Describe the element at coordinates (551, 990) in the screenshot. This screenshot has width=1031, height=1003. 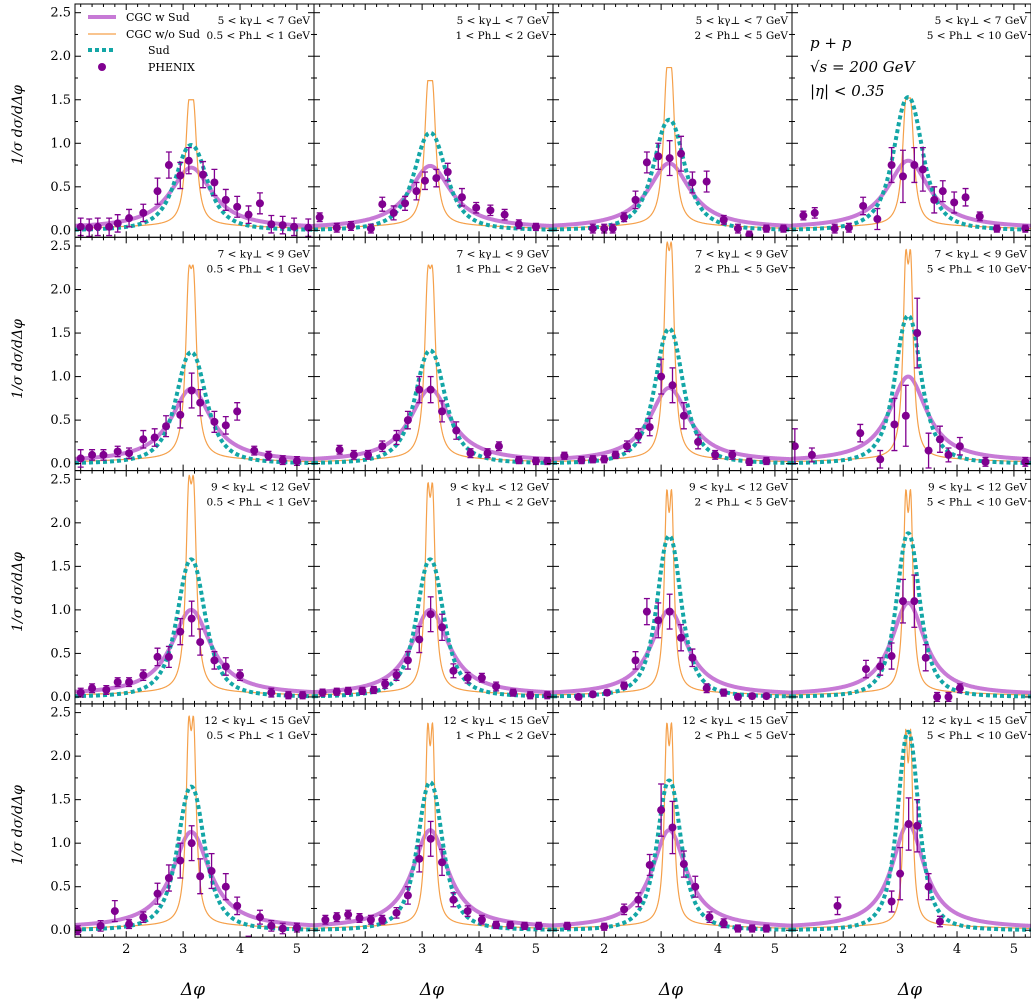
I see `x-axis-titles: Δφ Δφ Δφ Δφ` at that location.